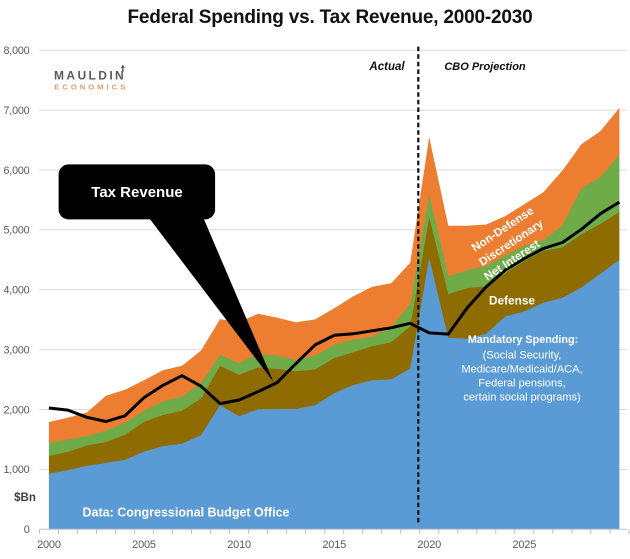  Describe the element at coordinates (90, 76) in the screenshot. I see `svg-text: MAULDIN` at that location.